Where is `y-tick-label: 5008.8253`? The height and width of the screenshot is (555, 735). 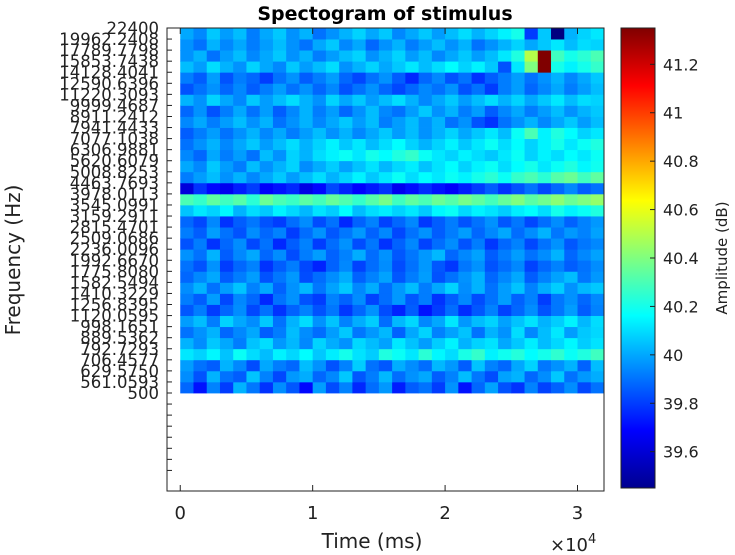 y-tick-label: 5008.8253 is located at coordinates (114, 172).